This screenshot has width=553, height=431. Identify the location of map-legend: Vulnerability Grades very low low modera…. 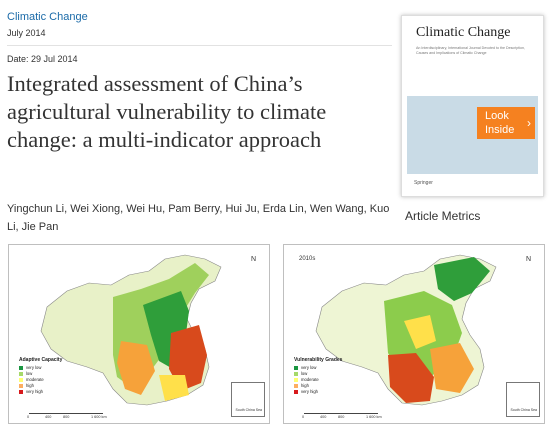
(318, 376).